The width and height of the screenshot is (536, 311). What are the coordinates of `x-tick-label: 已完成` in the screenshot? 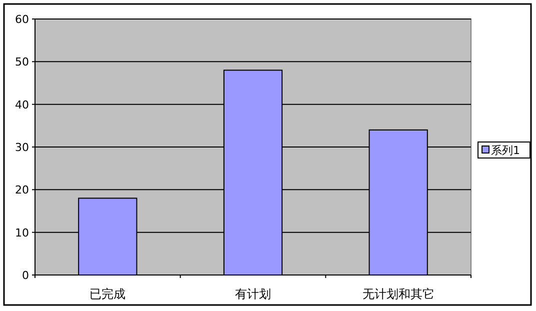 It's located at (108, 294).